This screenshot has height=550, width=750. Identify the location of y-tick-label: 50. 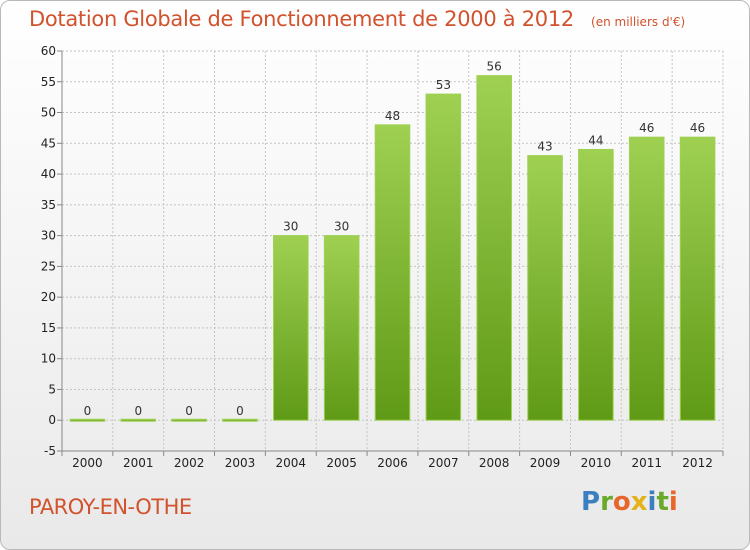
(48, 113).